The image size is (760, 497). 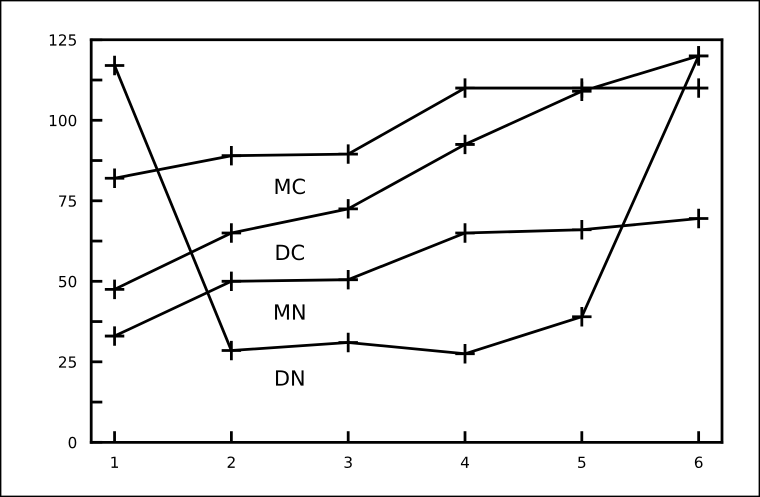 I want to click on y-tick-label: 0, so click(x=72, y=442).